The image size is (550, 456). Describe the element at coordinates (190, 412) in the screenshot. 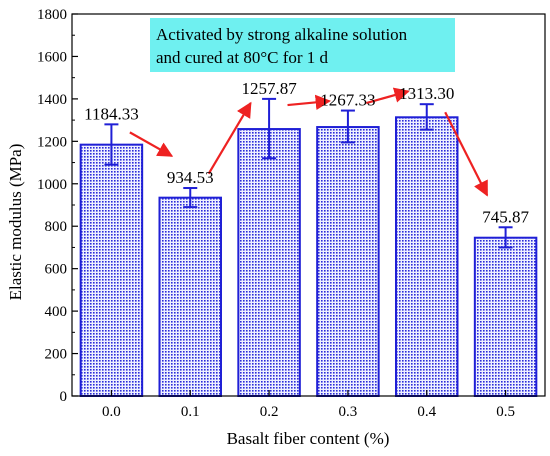

I see `x-tick-label-0.1: 0.1` at that location.